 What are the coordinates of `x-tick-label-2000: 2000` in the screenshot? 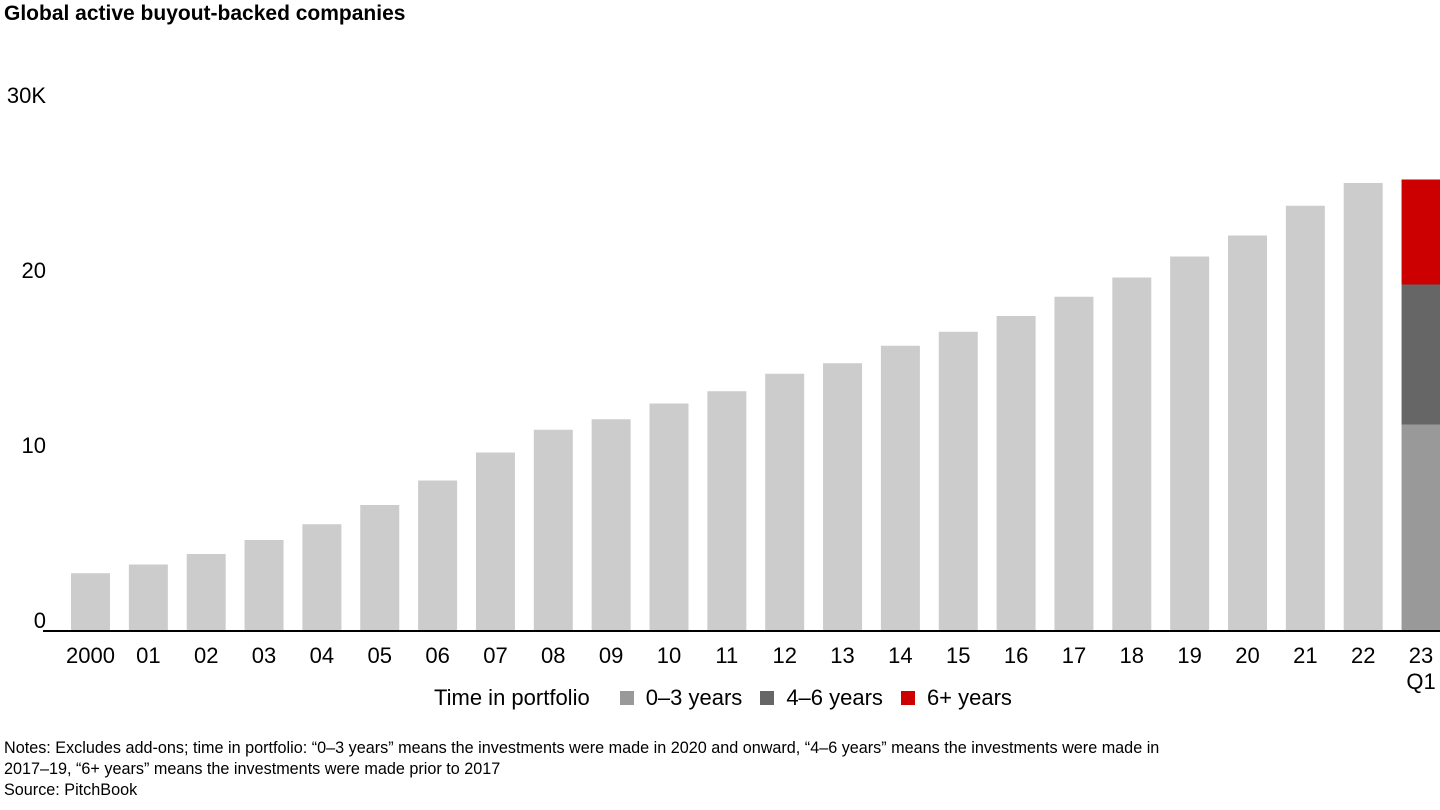 It's located at (90, 655).